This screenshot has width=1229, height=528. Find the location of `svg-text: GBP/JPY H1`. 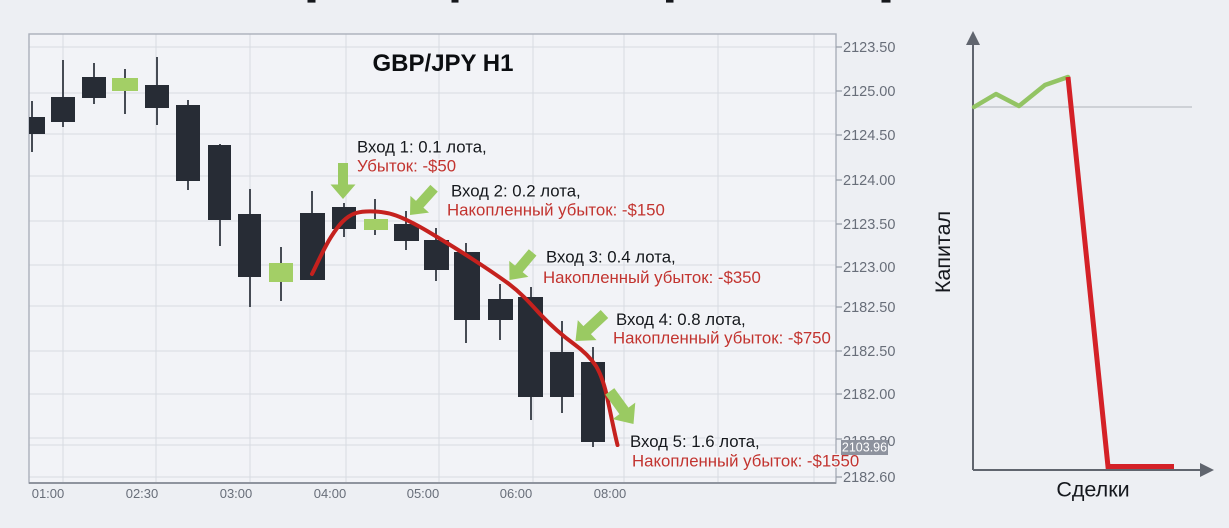

svg-text: GBP/JPY H1 is located at coordinates (443, 63).